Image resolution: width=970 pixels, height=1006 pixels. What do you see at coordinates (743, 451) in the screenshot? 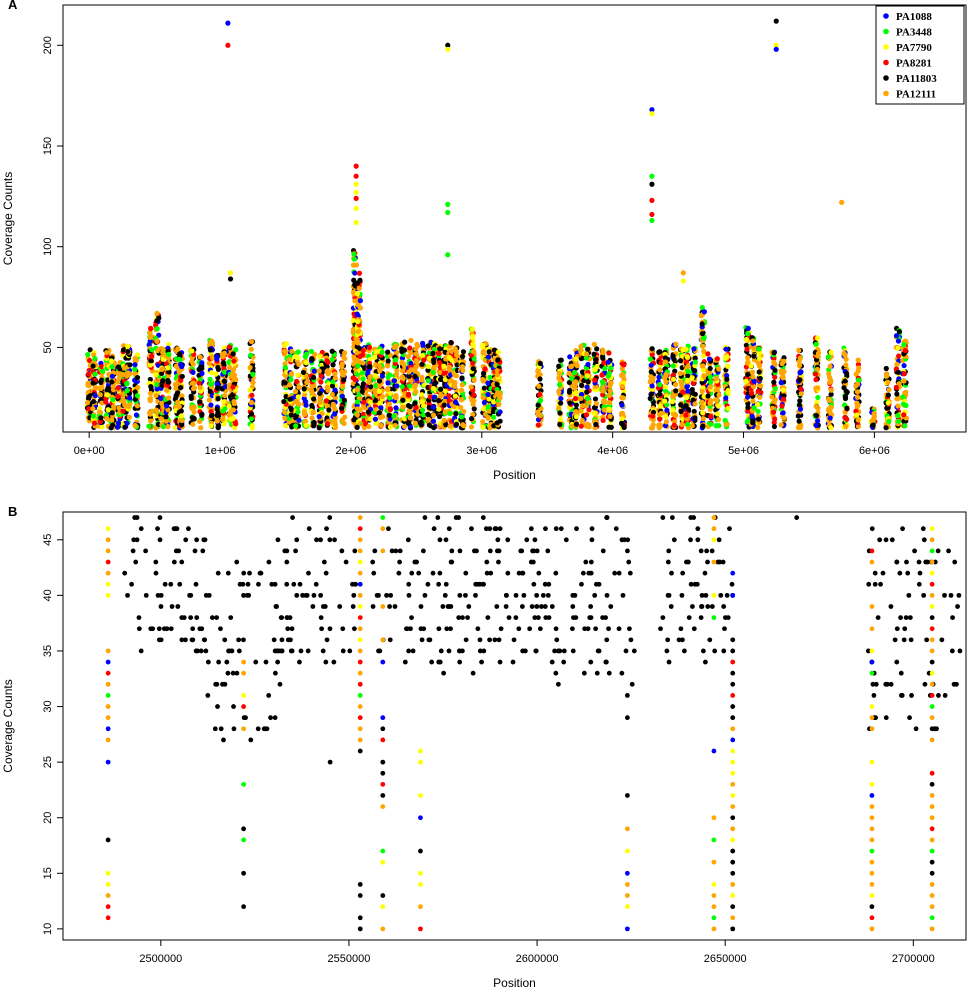
I see `x-tick-label: 5e+06` at bounding box center [743, 451].